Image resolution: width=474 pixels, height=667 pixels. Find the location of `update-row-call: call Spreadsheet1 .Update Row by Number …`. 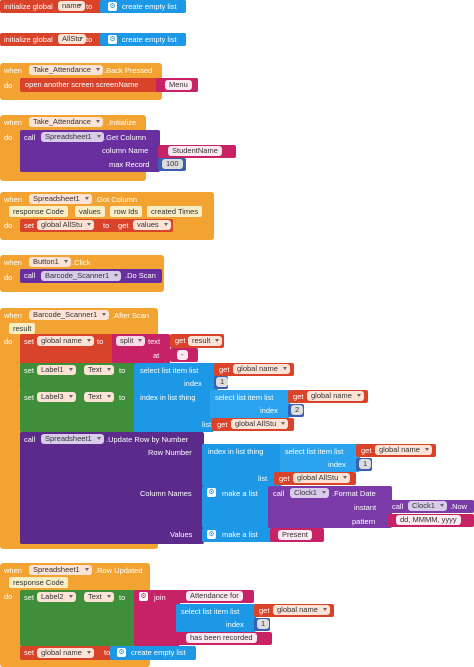

update-row-call: call Spreadsheet1 .Update Row by Number … is located at coordinates (112, 488).